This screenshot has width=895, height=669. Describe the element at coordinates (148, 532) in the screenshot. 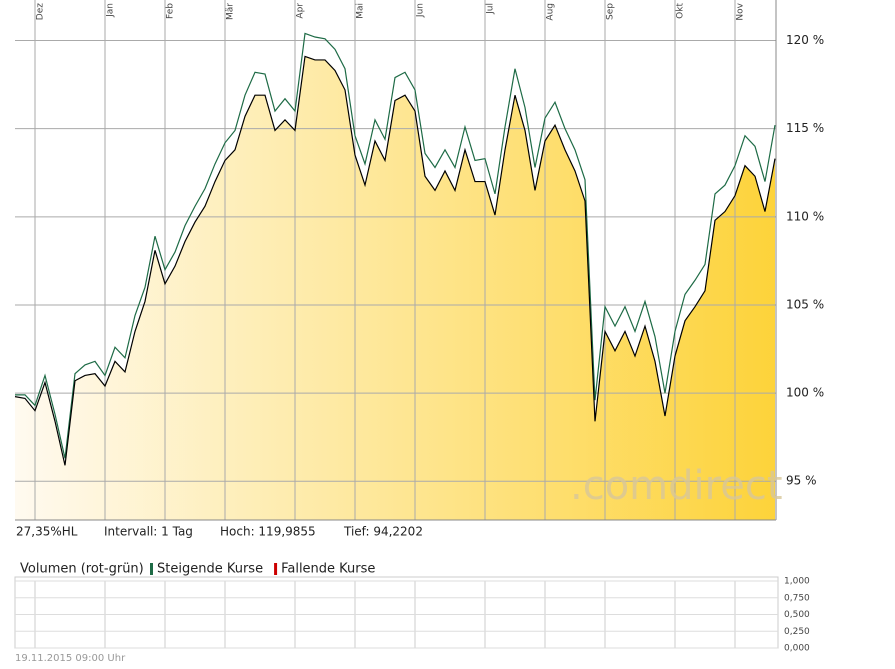

I see `stat: Intervall: 1 Tag` at that location.